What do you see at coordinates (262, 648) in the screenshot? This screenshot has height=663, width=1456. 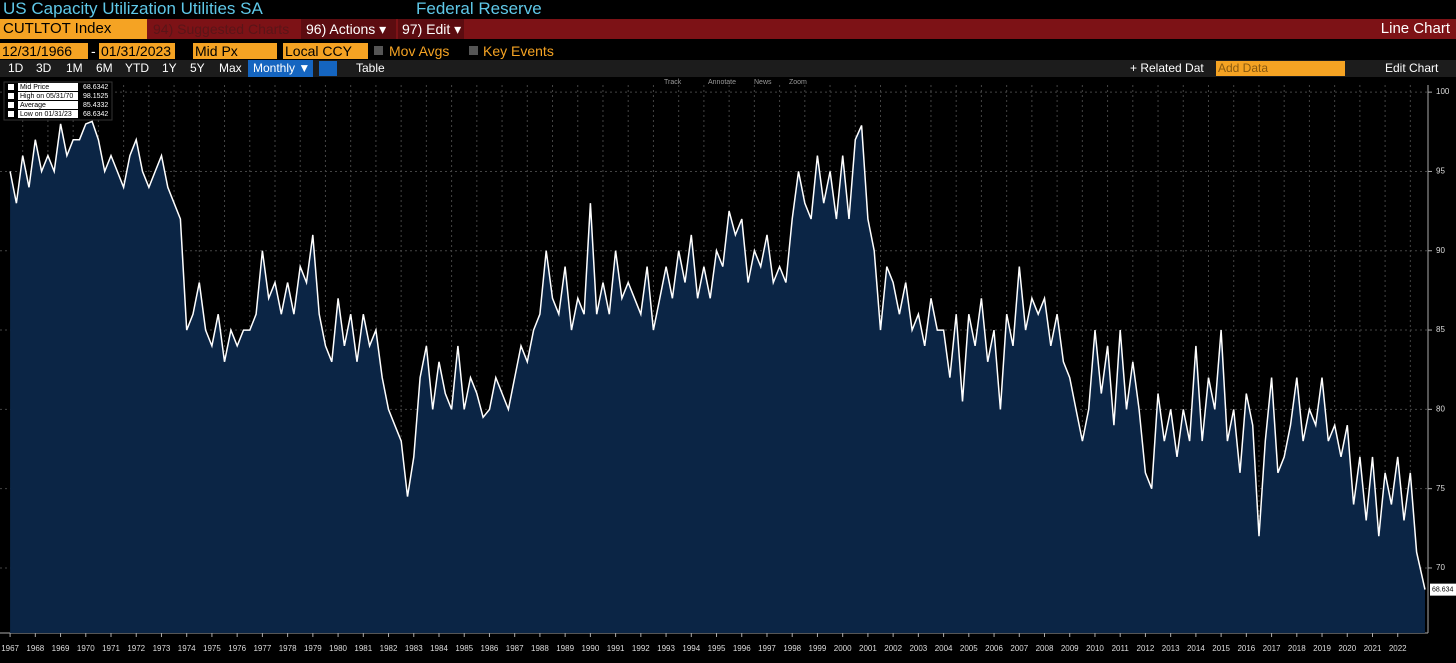 I see `x-tick-label: 1977` at bounding box center [262, 648].